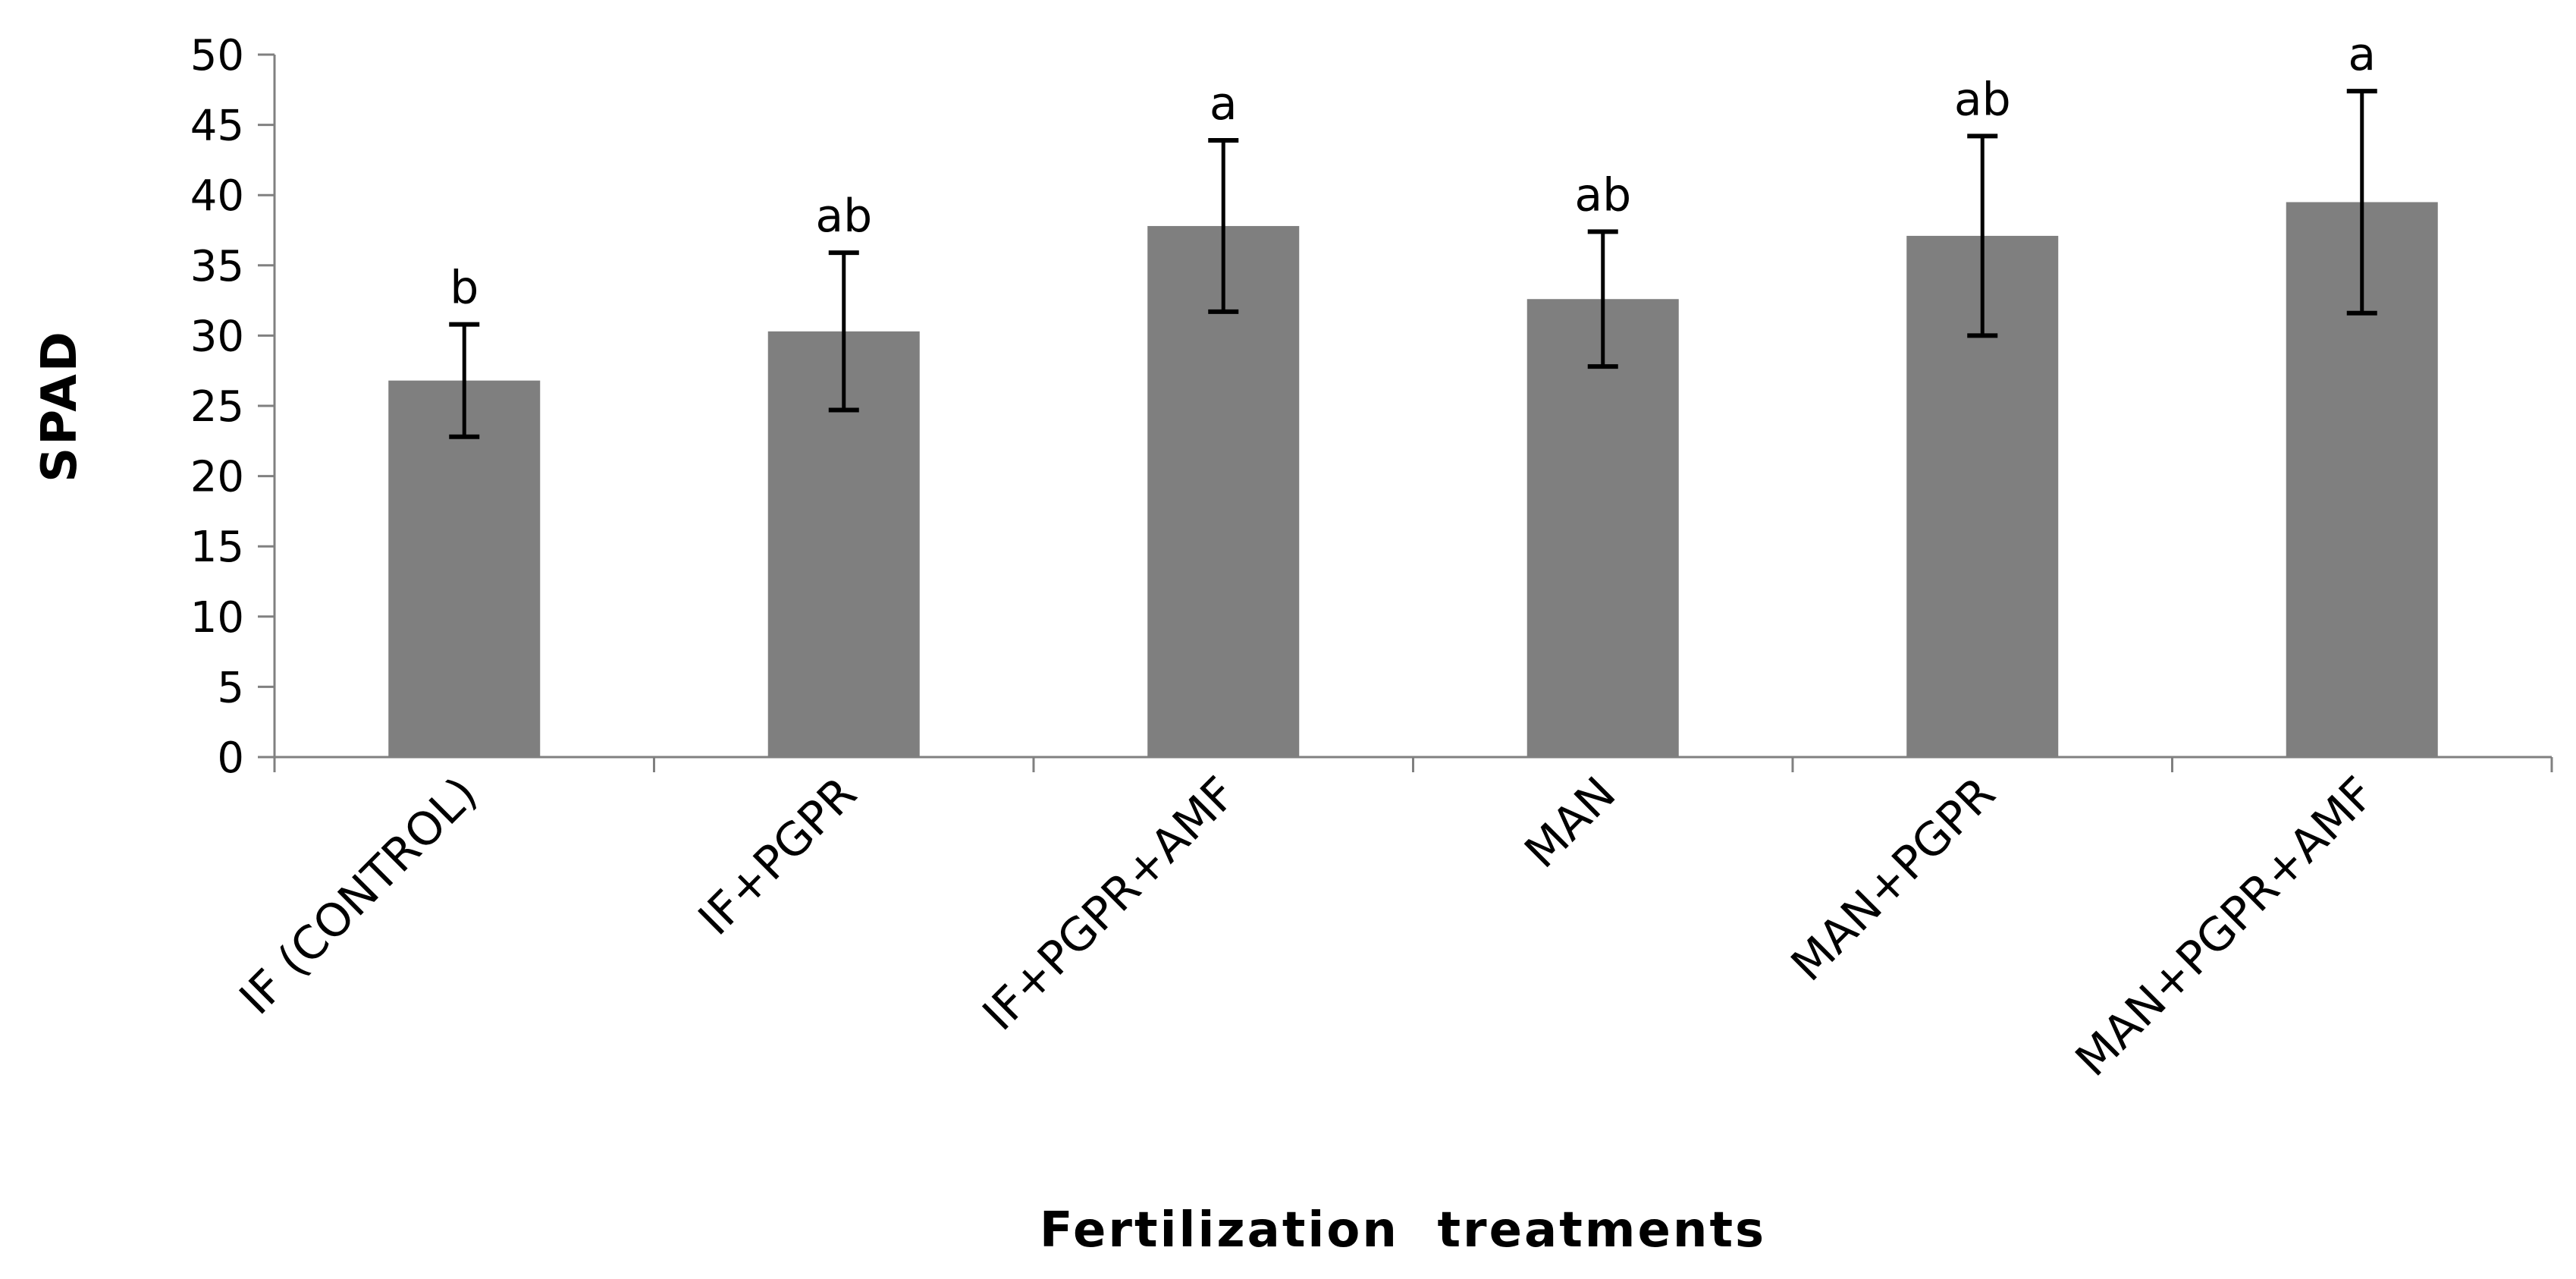 Image resolution: width=2576 pixels, height=1279 pixels. What do you see at coordinates (217, 618) in the screenshot?
I see `y-tick-label: 10` at bounding box center [217, 618].